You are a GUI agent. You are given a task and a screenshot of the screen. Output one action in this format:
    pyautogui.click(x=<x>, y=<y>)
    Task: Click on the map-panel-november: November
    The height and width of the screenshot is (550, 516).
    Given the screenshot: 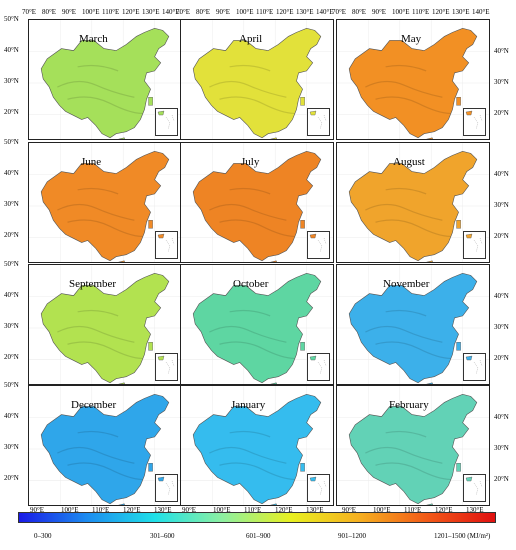 What is the action you would take?
    pyautogui.click(x=413, y=324)
    